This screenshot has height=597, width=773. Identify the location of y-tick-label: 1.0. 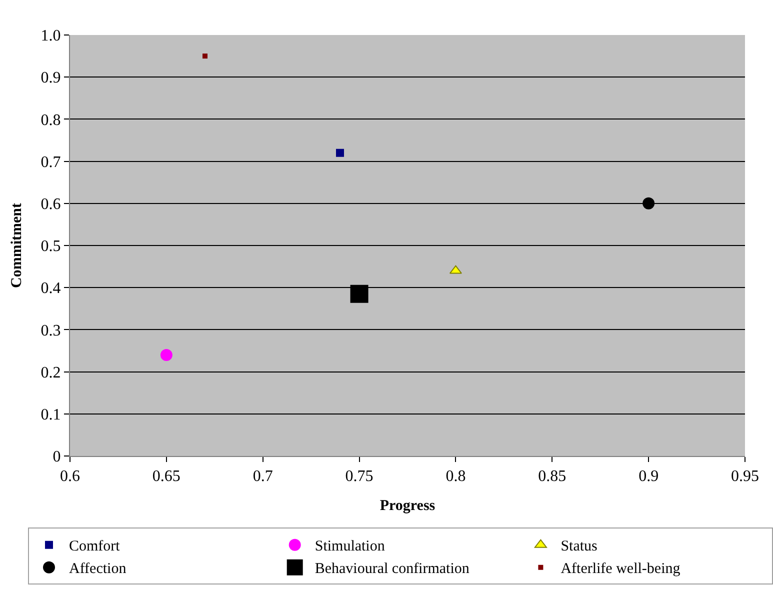
(50, 36).